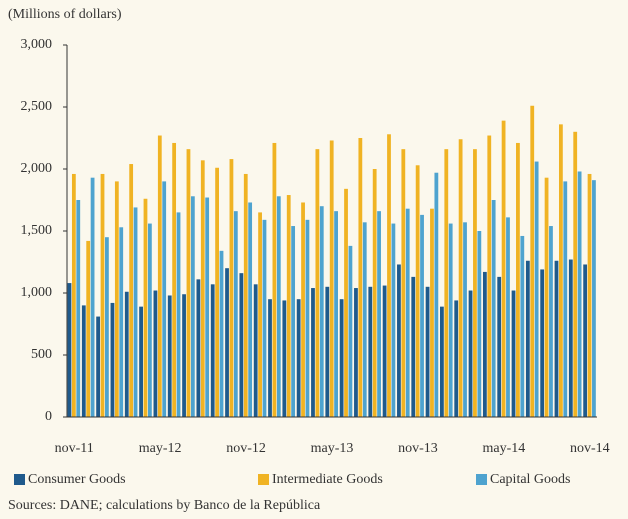 Image resolution: width=628 pixels, height=519 pixels. What do you see at coordinates (327, 479) in the screenshot?
I see `legend-label: Intermediate Goods` at bounding box center [327, 479].